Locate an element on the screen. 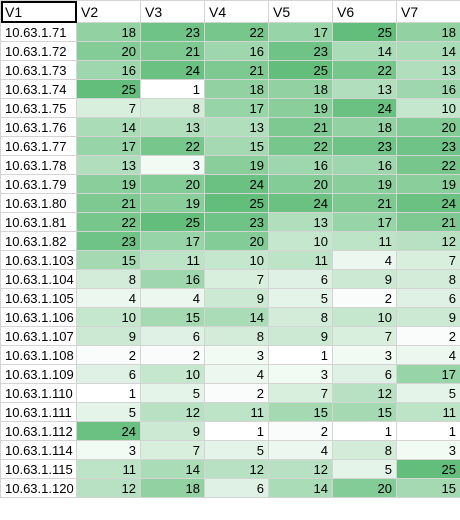 This screenshot has width=460, height=520. row-label-cell: 10.63.1.79 is located at coordinates (38, 184).